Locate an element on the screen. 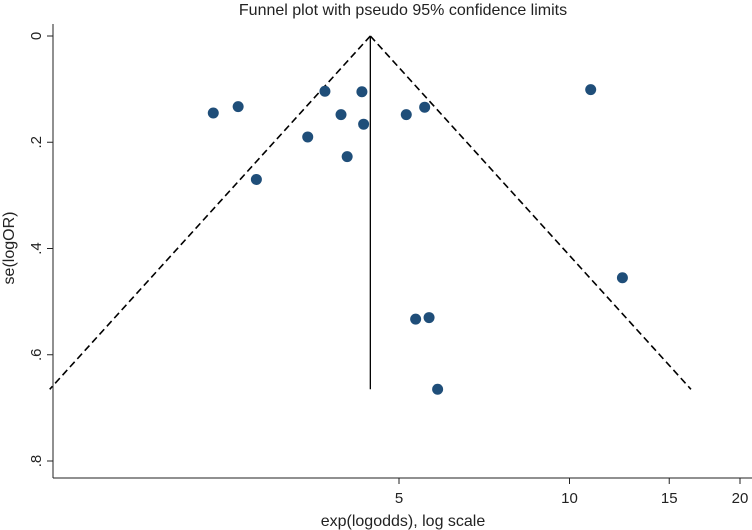 Image resolution: width=752 pixels, height=530 pixels. y-tick-label-1: .2 is located at coordinates (36, 142).